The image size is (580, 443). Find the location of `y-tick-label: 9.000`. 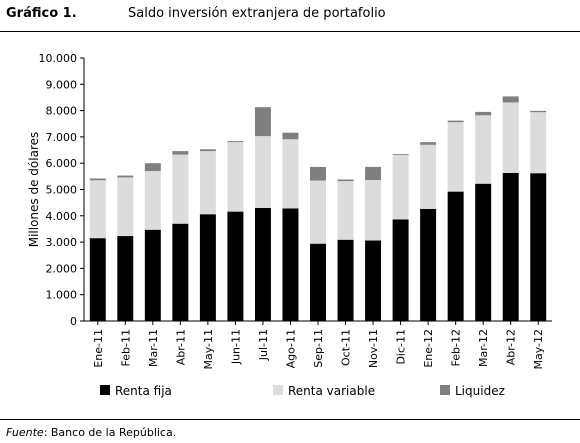

y-tick-label: 9.000 is located at coordinates (62, 84).